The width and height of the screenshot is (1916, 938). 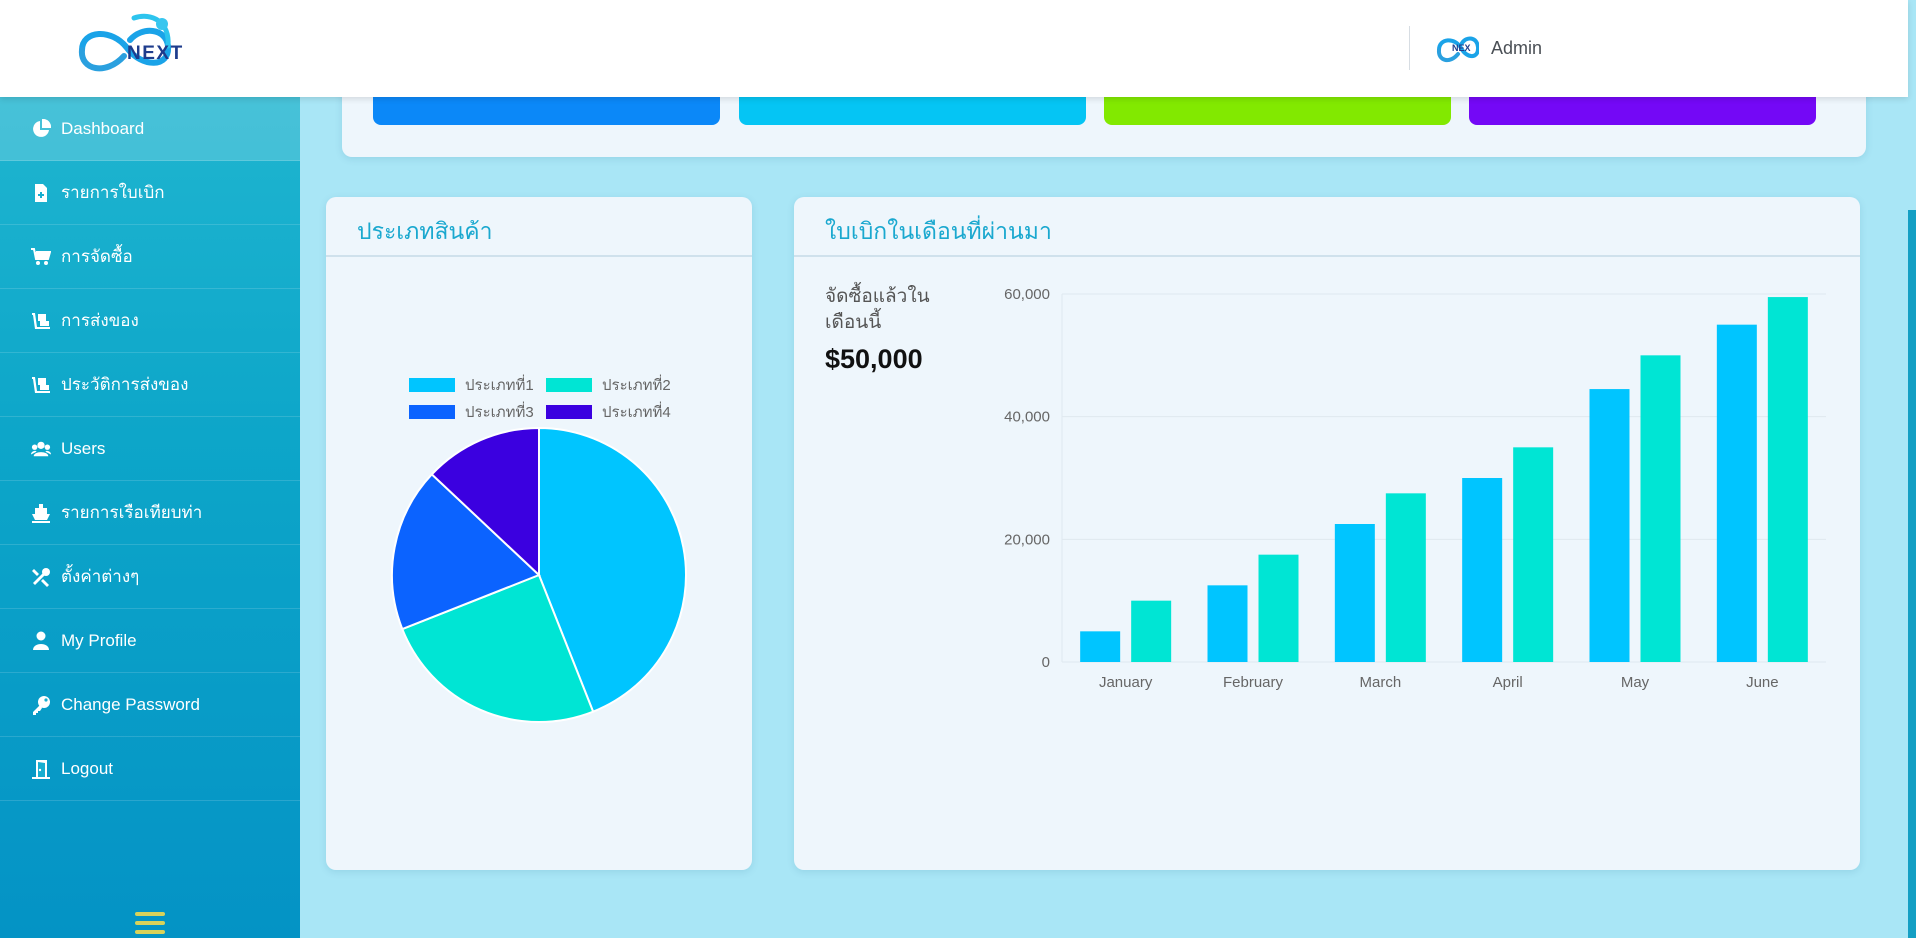 What do you see at coordinates (150, 925) in the screenshot?
I see `menu-toggle-icon` at bounding box center [150, 925].